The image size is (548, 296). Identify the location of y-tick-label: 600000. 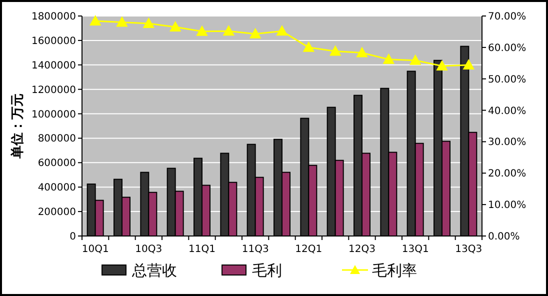
(57, 164).